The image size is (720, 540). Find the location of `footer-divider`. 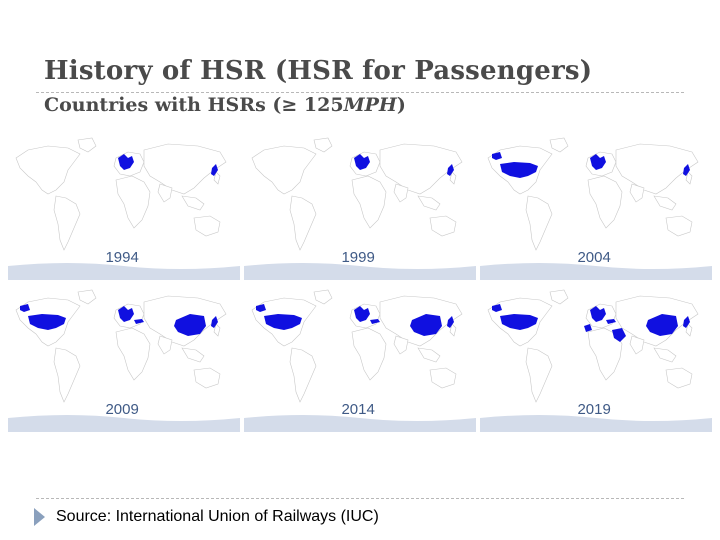

footer-divider is located at coordinates (360, 498).